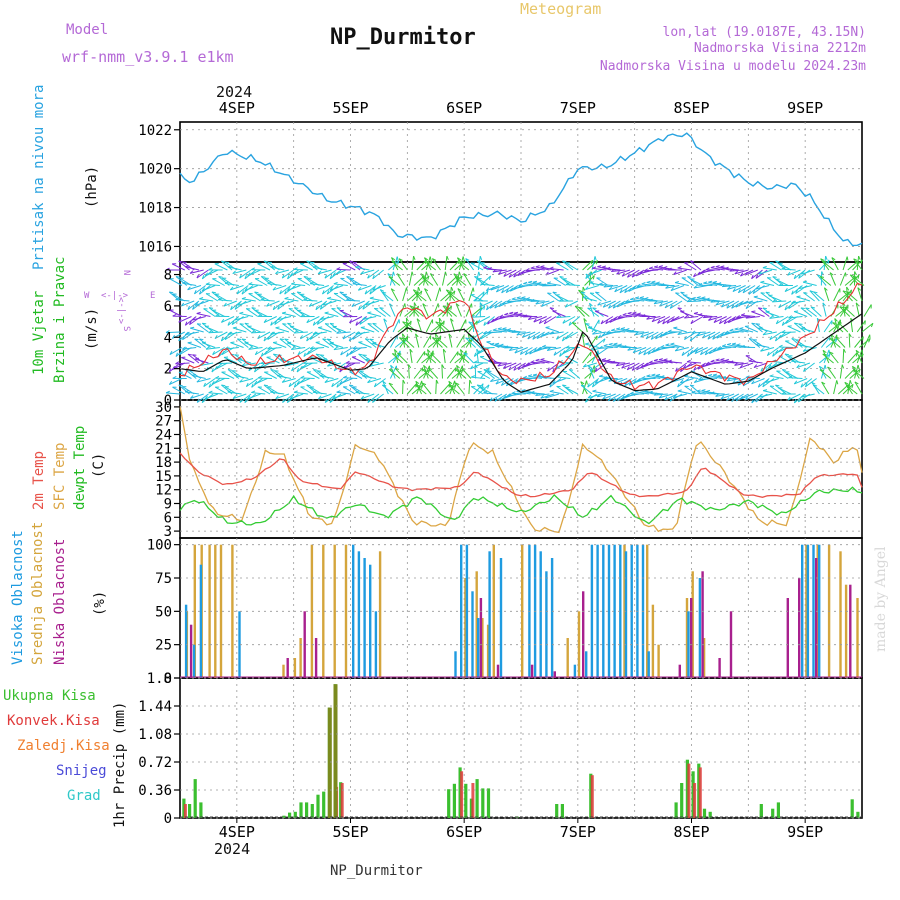  Describe the element at coordinates (881, 599) in the screenshot. I see `watermark: made by Angel` at that location.